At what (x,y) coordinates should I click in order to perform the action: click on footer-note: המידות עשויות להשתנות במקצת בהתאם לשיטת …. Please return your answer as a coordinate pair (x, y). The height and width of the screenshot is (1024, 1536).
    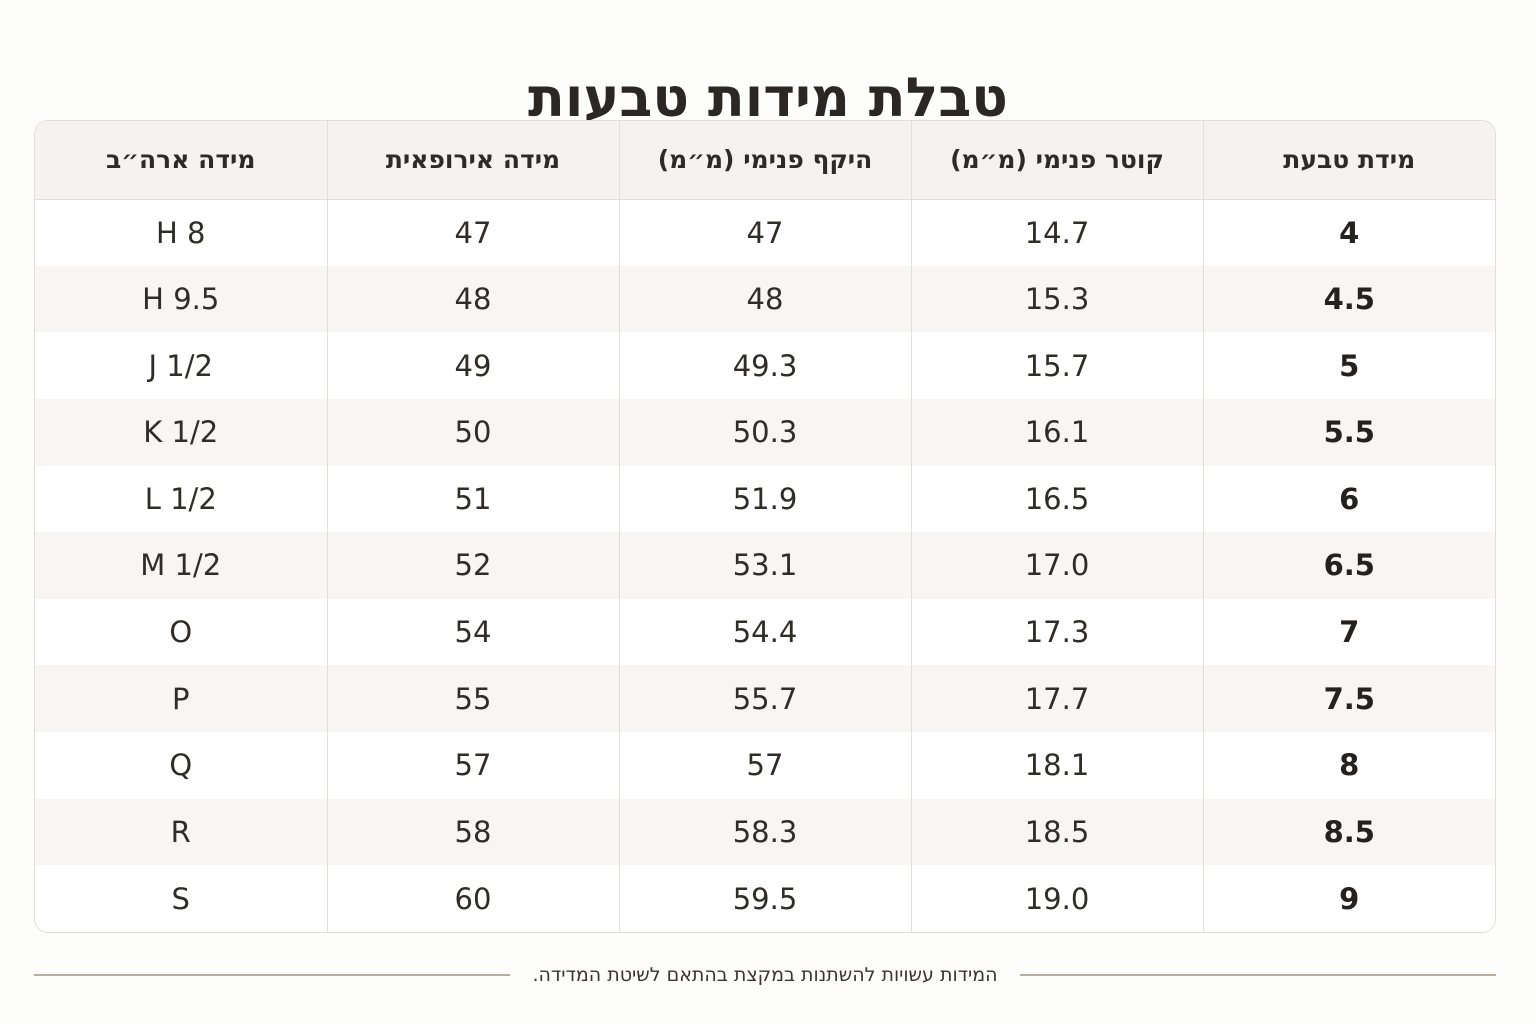
    Looking at the image, I should click on (765, 975).